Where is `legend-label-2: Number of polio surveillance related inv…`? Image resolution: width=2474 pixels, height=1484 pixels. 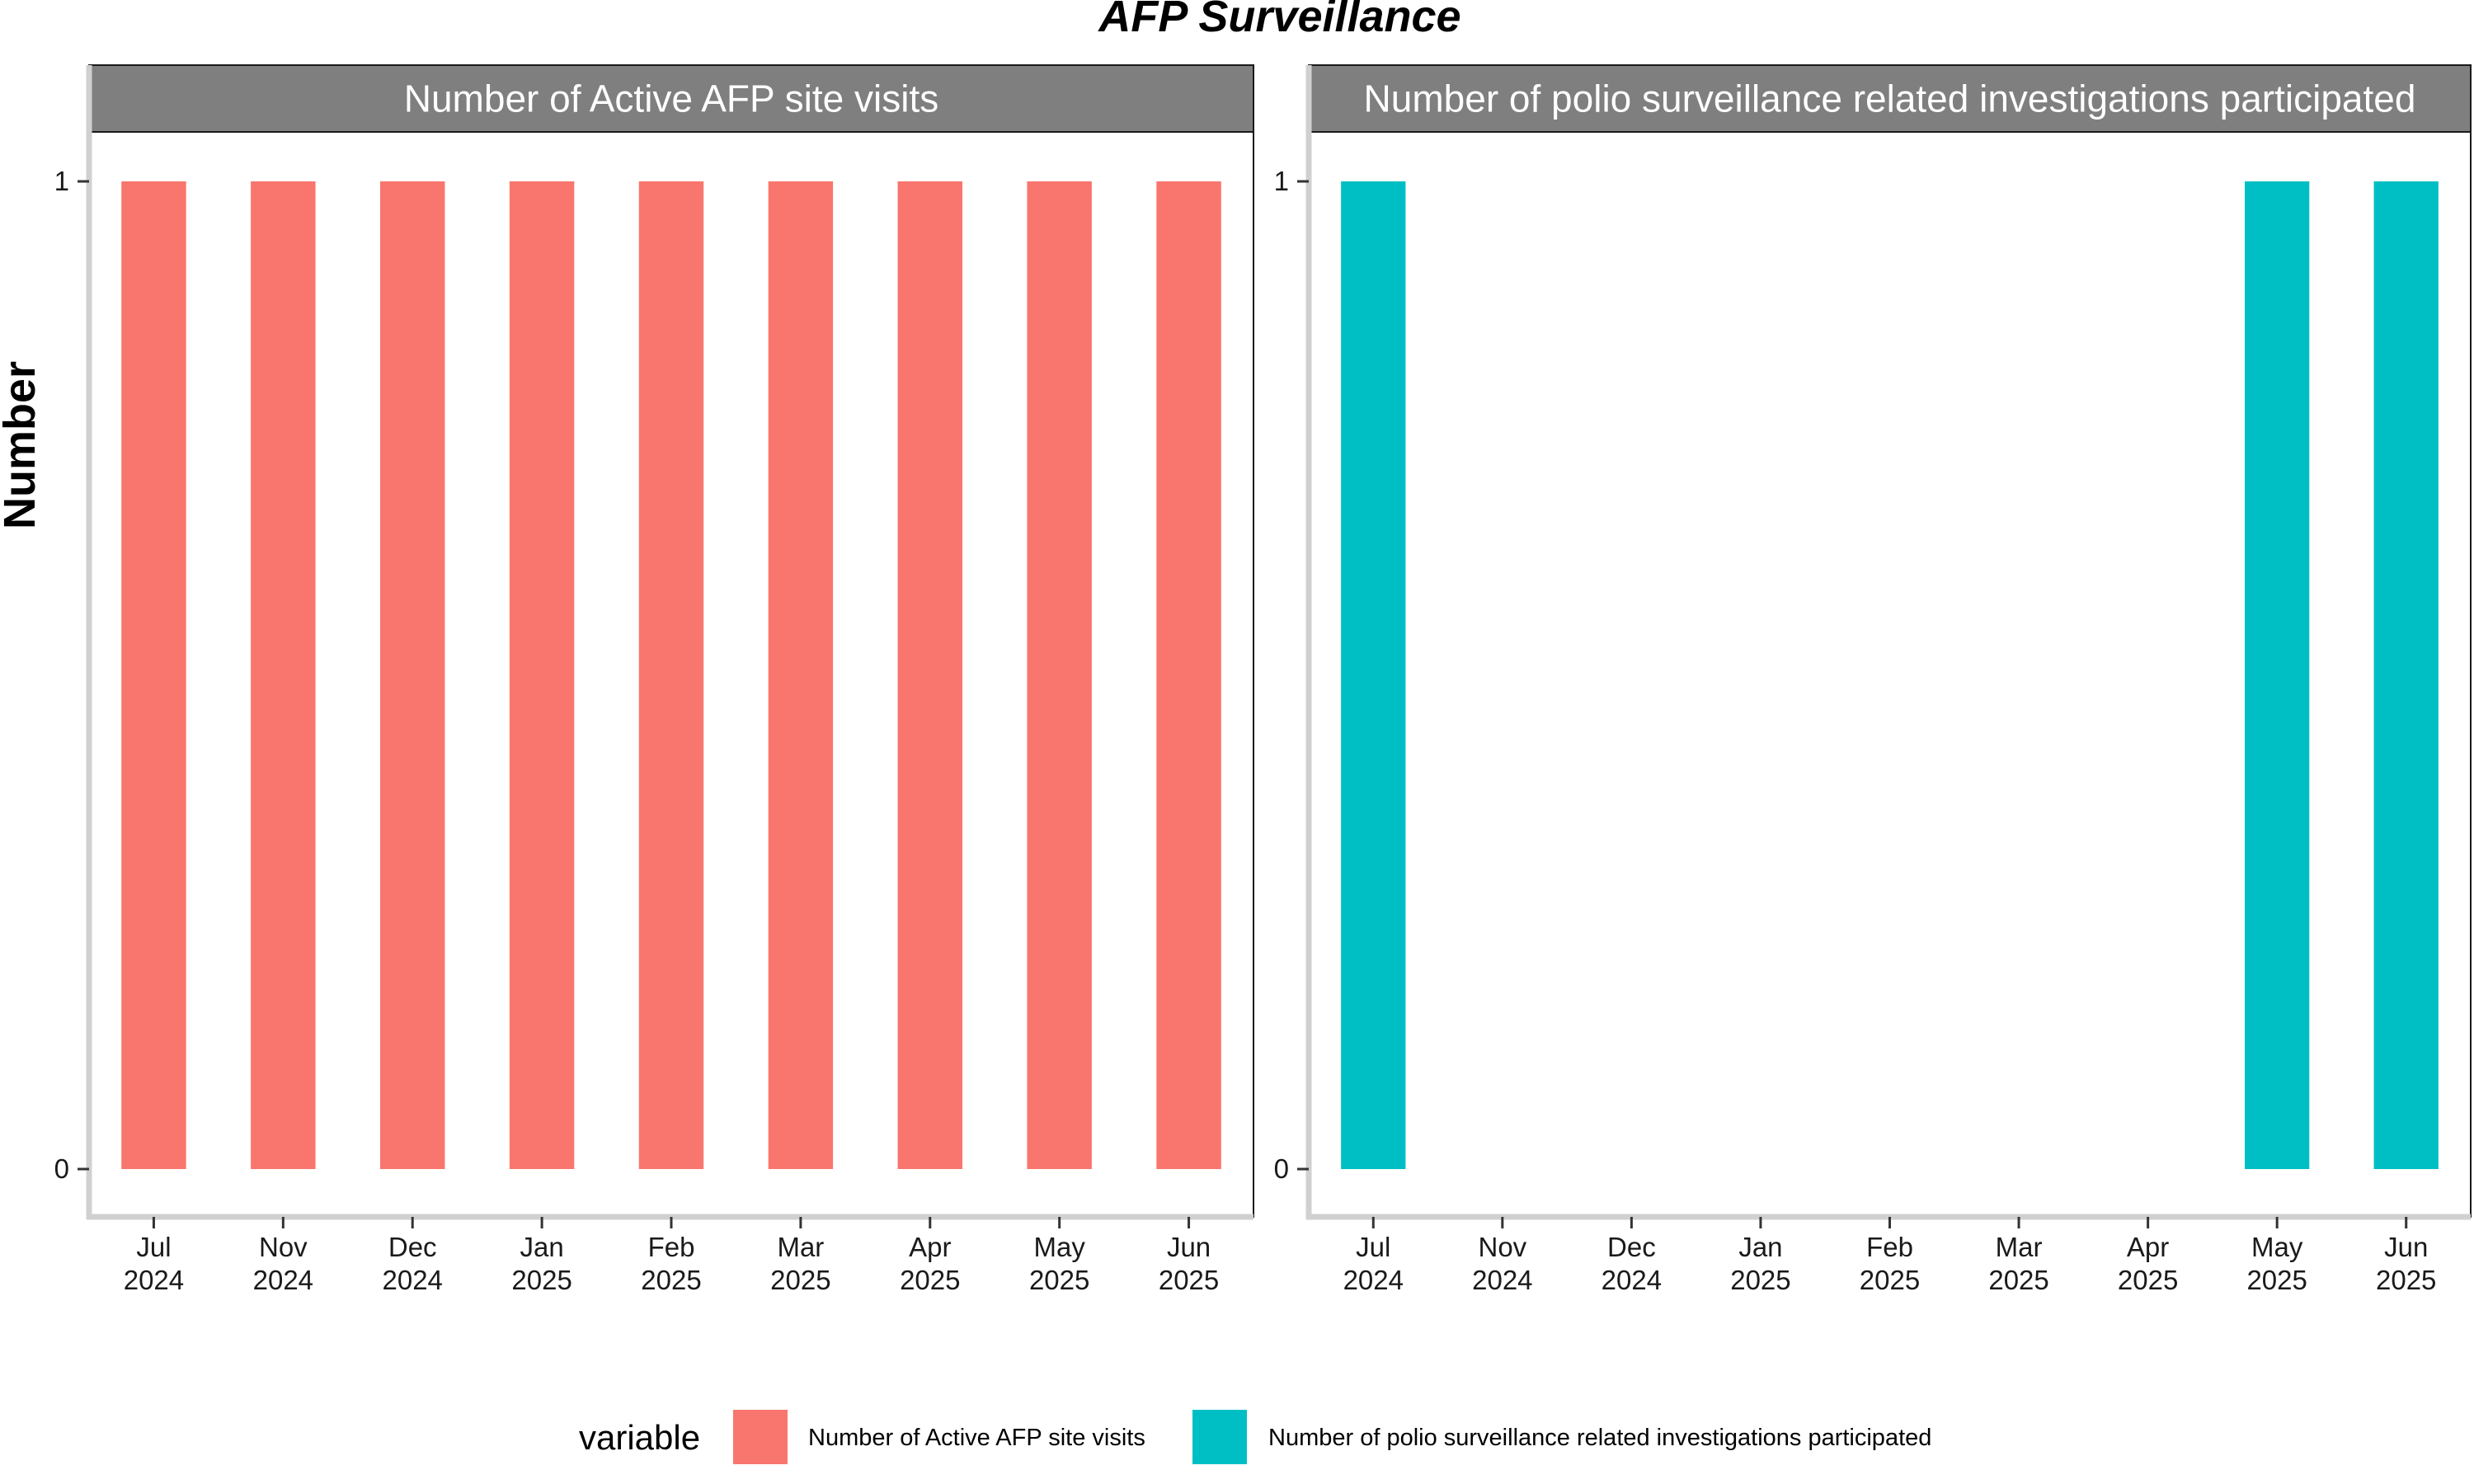
legend-label-2: Number of polio surveillance related inv… is located at coordinates (1599, 1438).